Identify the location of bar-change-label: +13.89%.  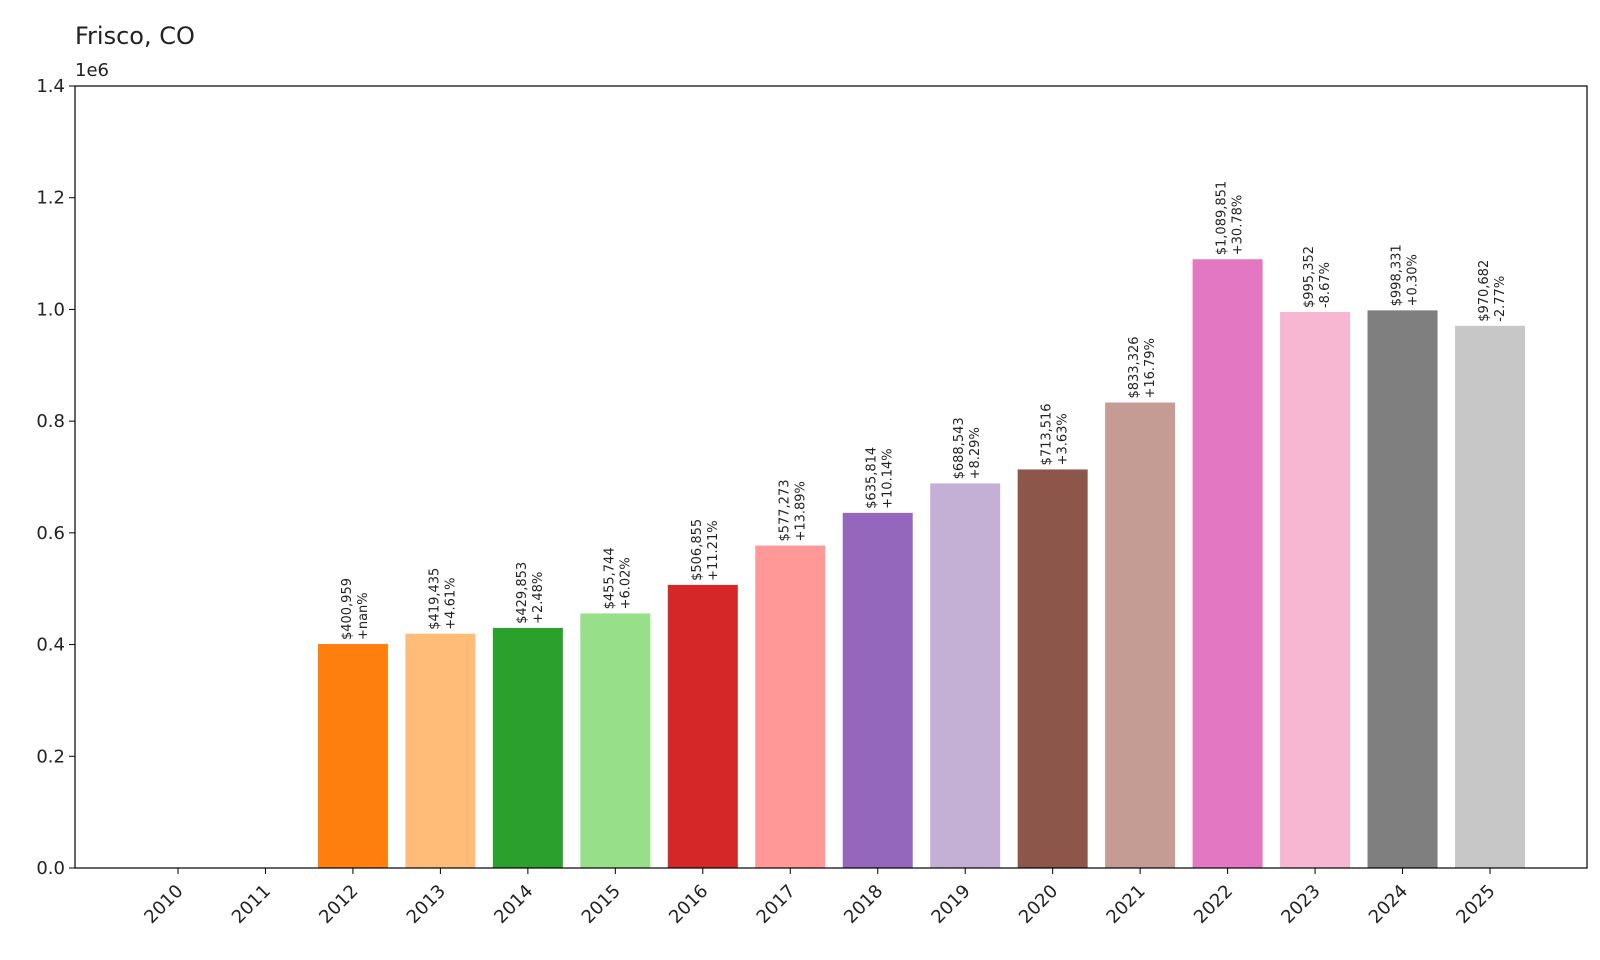
(800, 511).